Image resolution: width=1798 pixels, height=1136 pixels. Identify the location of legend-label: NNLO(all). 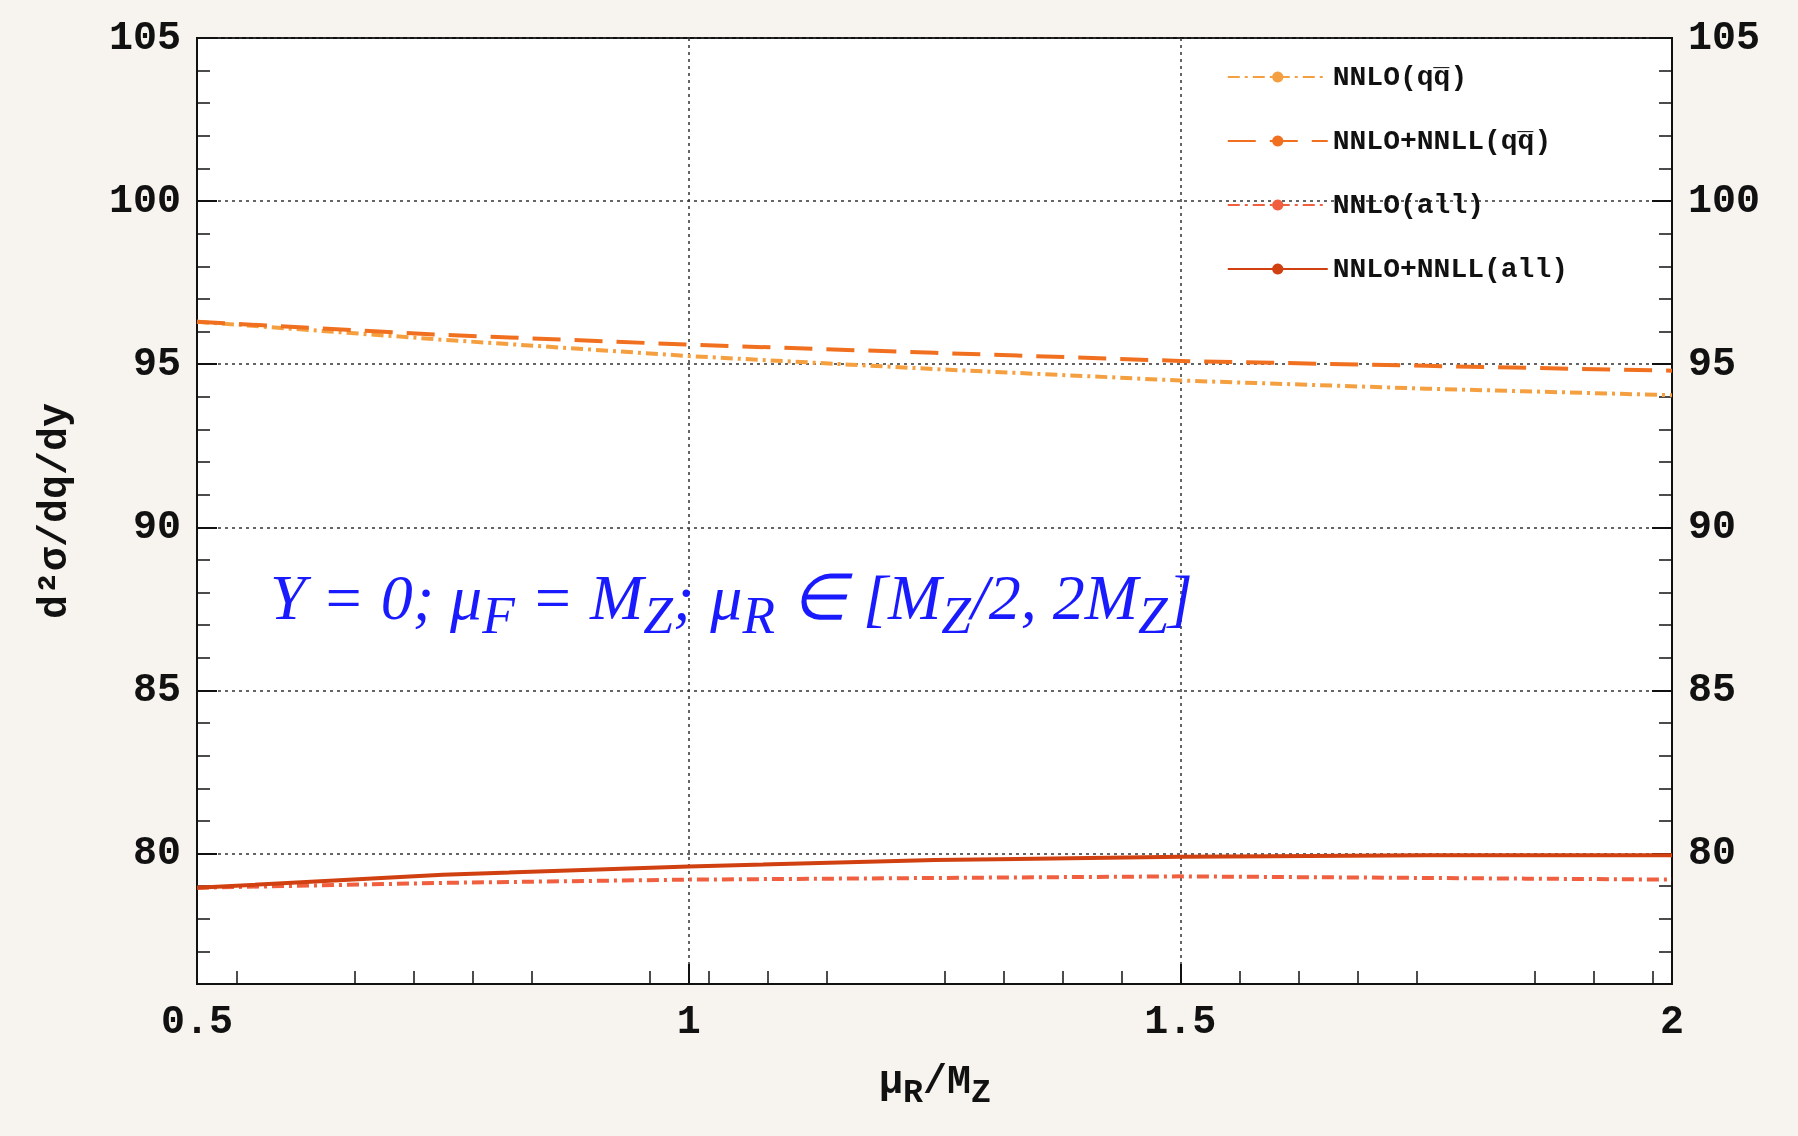
(1408, 205).